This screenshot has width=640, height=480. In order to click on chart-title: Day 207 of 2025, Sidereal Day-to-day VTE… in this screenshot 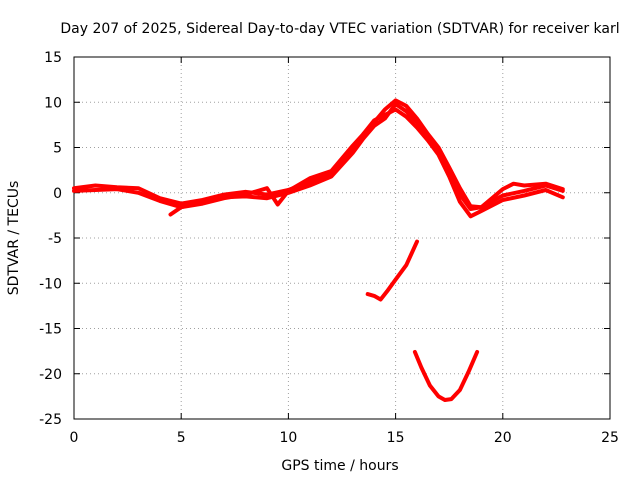, I will do `click(339, 29)`.